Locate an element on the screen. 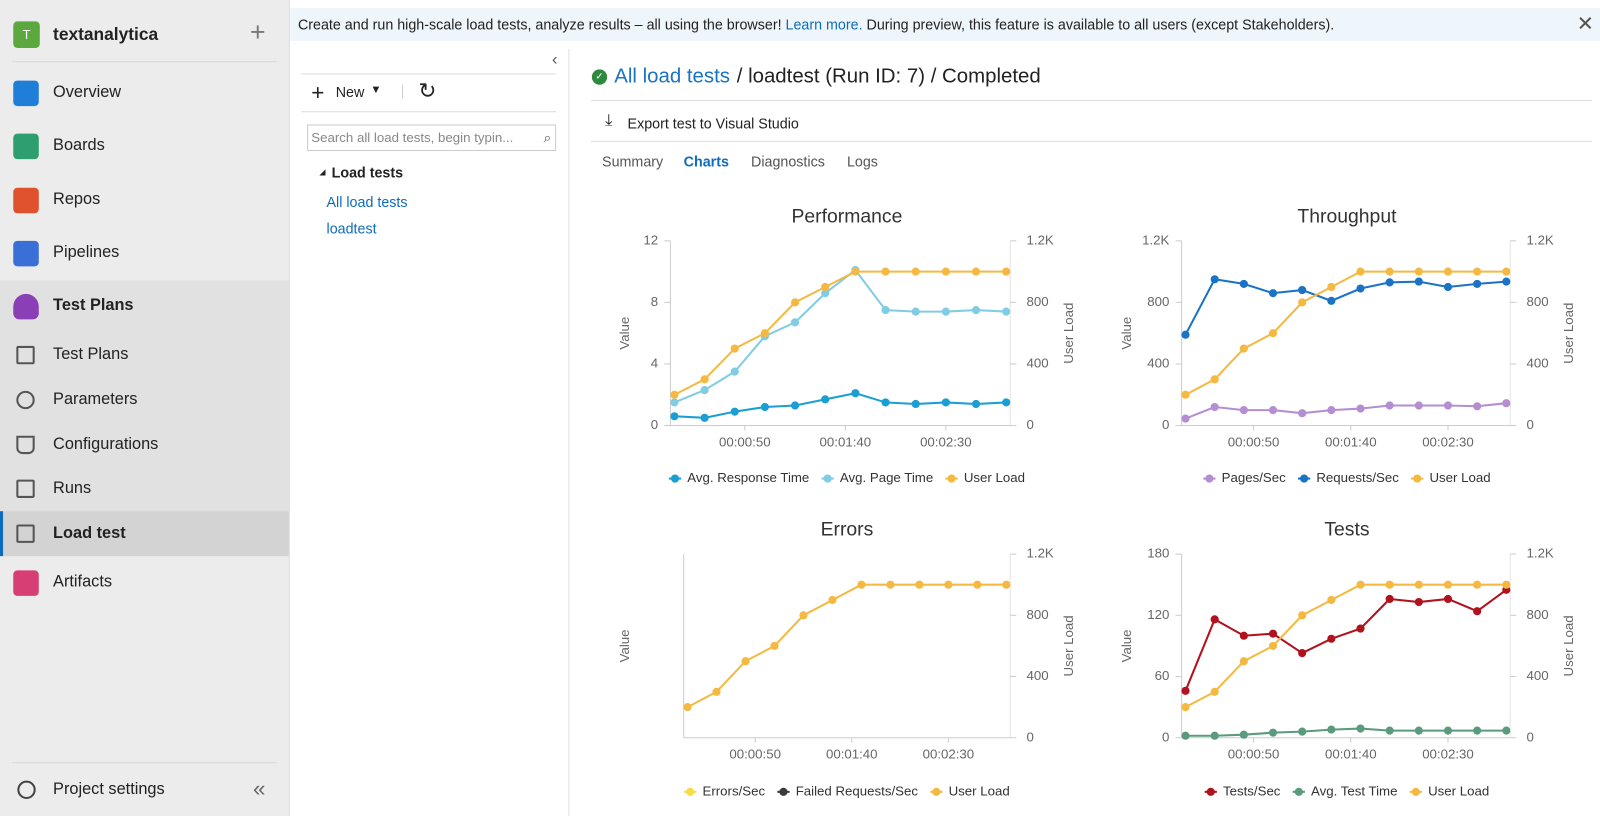  tree-item: loadtest is located at coordinates (351, 228).